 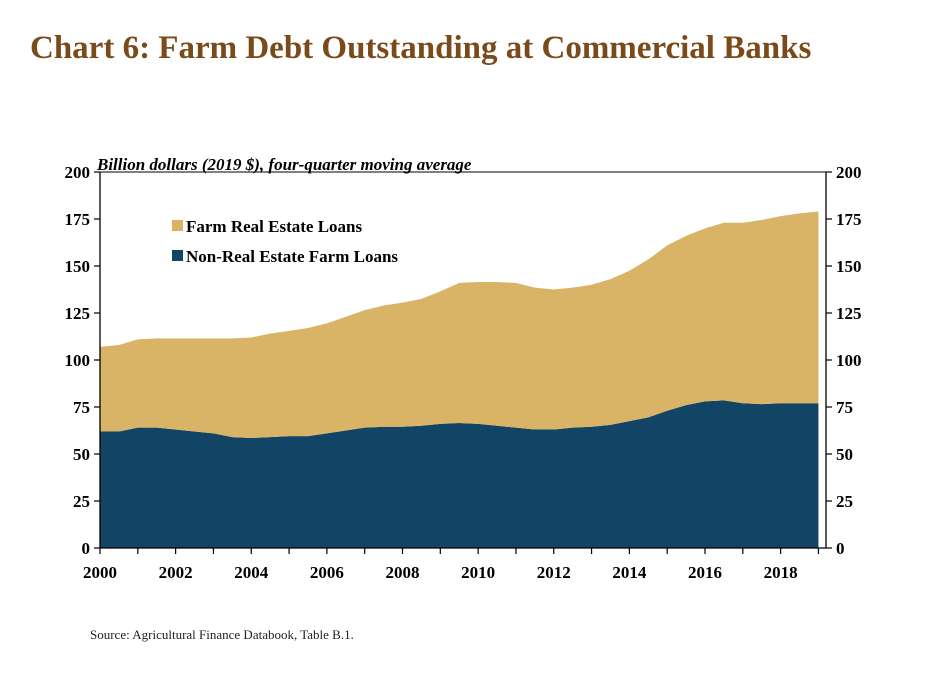 I want to click on y-tick-label-left: 150, so click(x=78, y=266).